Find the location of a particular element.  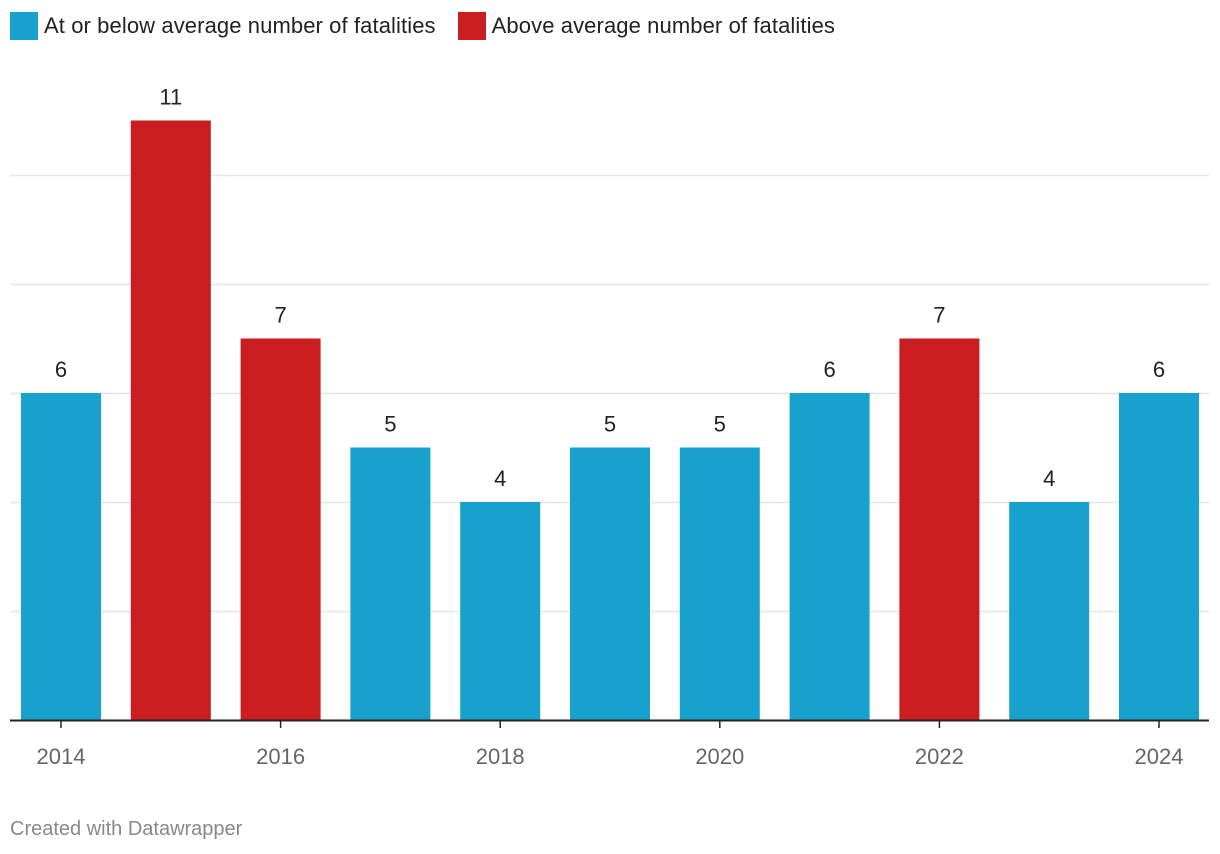

bar-value-label-2016: 7 is located at coordinates (280, 315).